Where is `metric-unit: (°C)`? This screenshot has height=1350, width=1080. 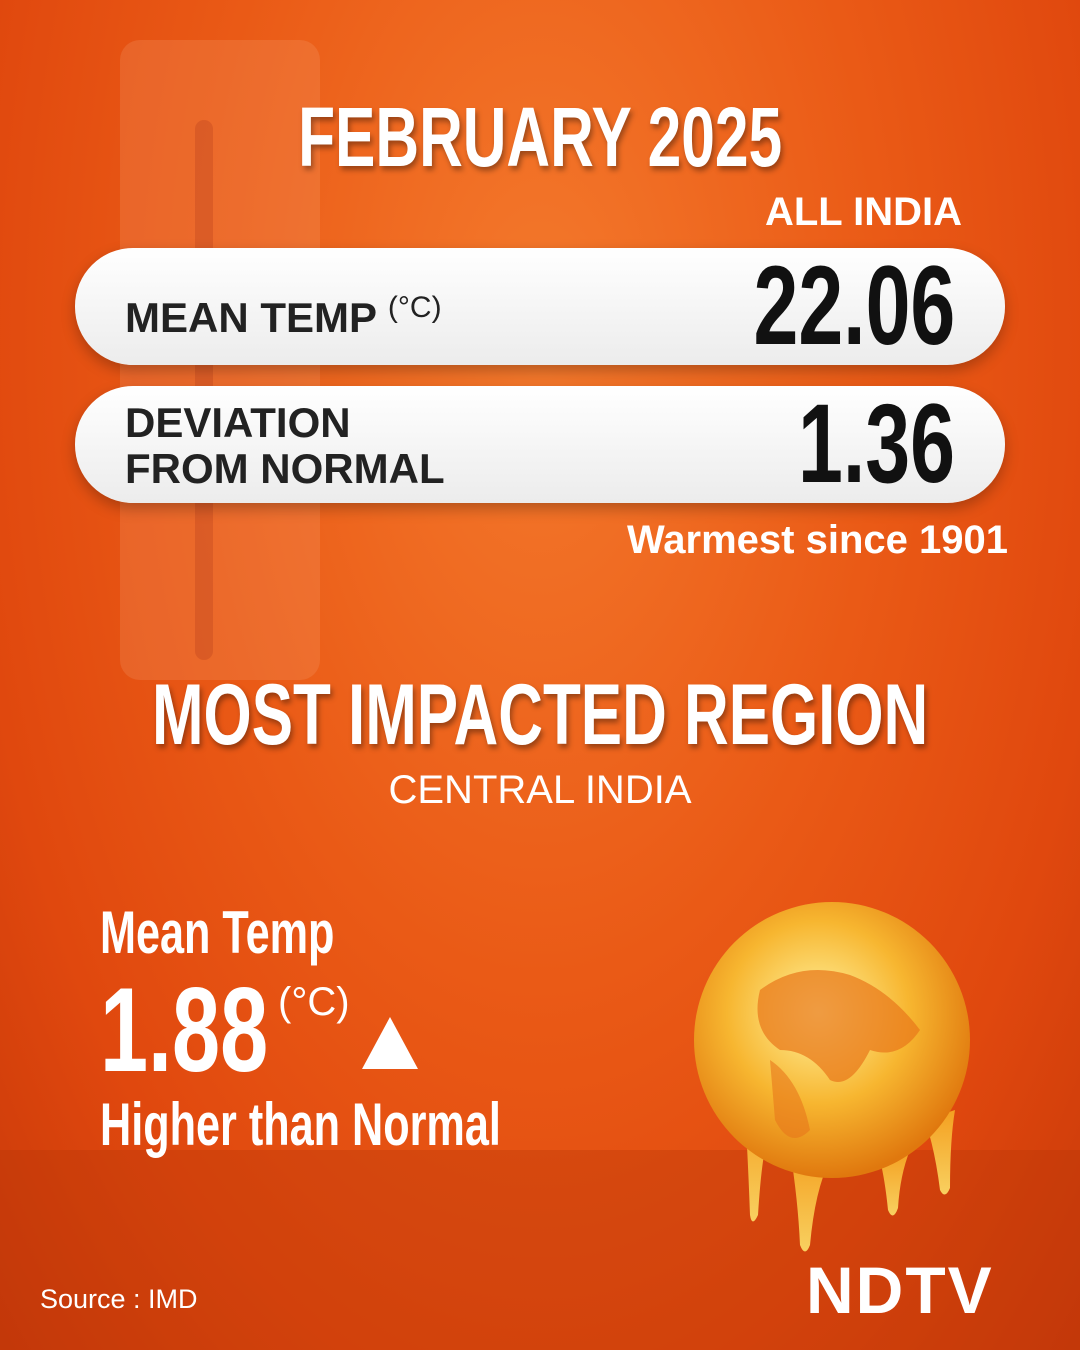
metric-unit: (°C) is located at coordinates (314, 1002).